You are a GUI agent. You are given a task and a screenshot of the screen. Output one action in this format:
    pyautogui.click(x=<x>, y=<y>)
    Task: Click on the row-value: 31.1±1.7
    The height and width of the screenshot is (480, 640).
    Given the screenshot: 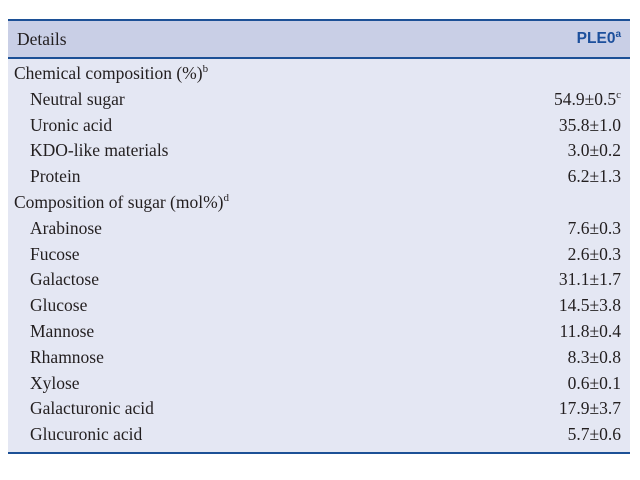 What is the action you would take?
    pyautogui.click(x=589, y=279)
    